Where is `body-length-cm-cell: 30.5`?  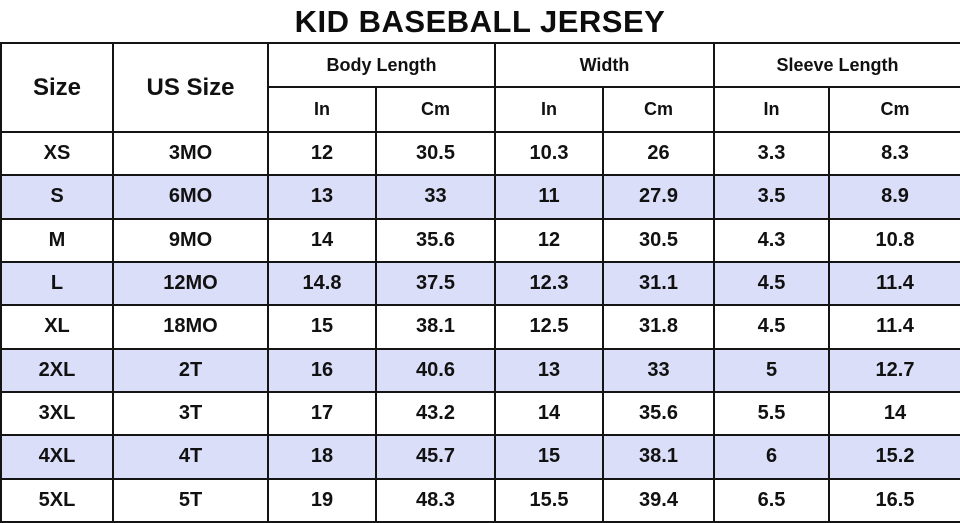
body-length-cm-cell: 30.5 is located at coordinates (435, 153).